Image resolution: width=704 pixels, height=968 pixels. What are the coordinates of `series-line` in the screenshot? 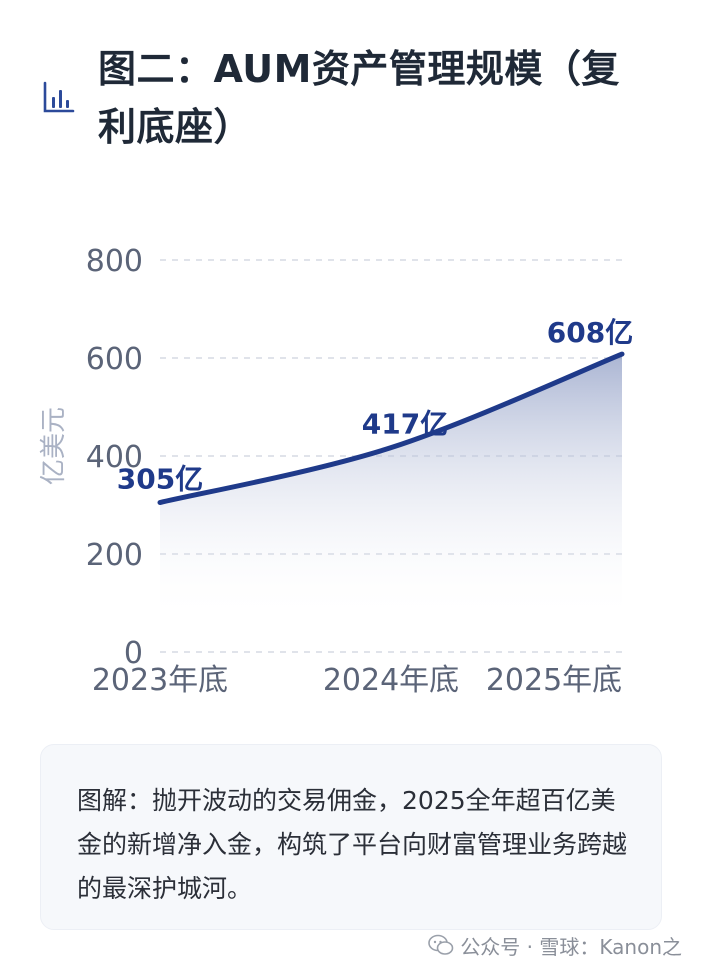 It's located at (391, 428).